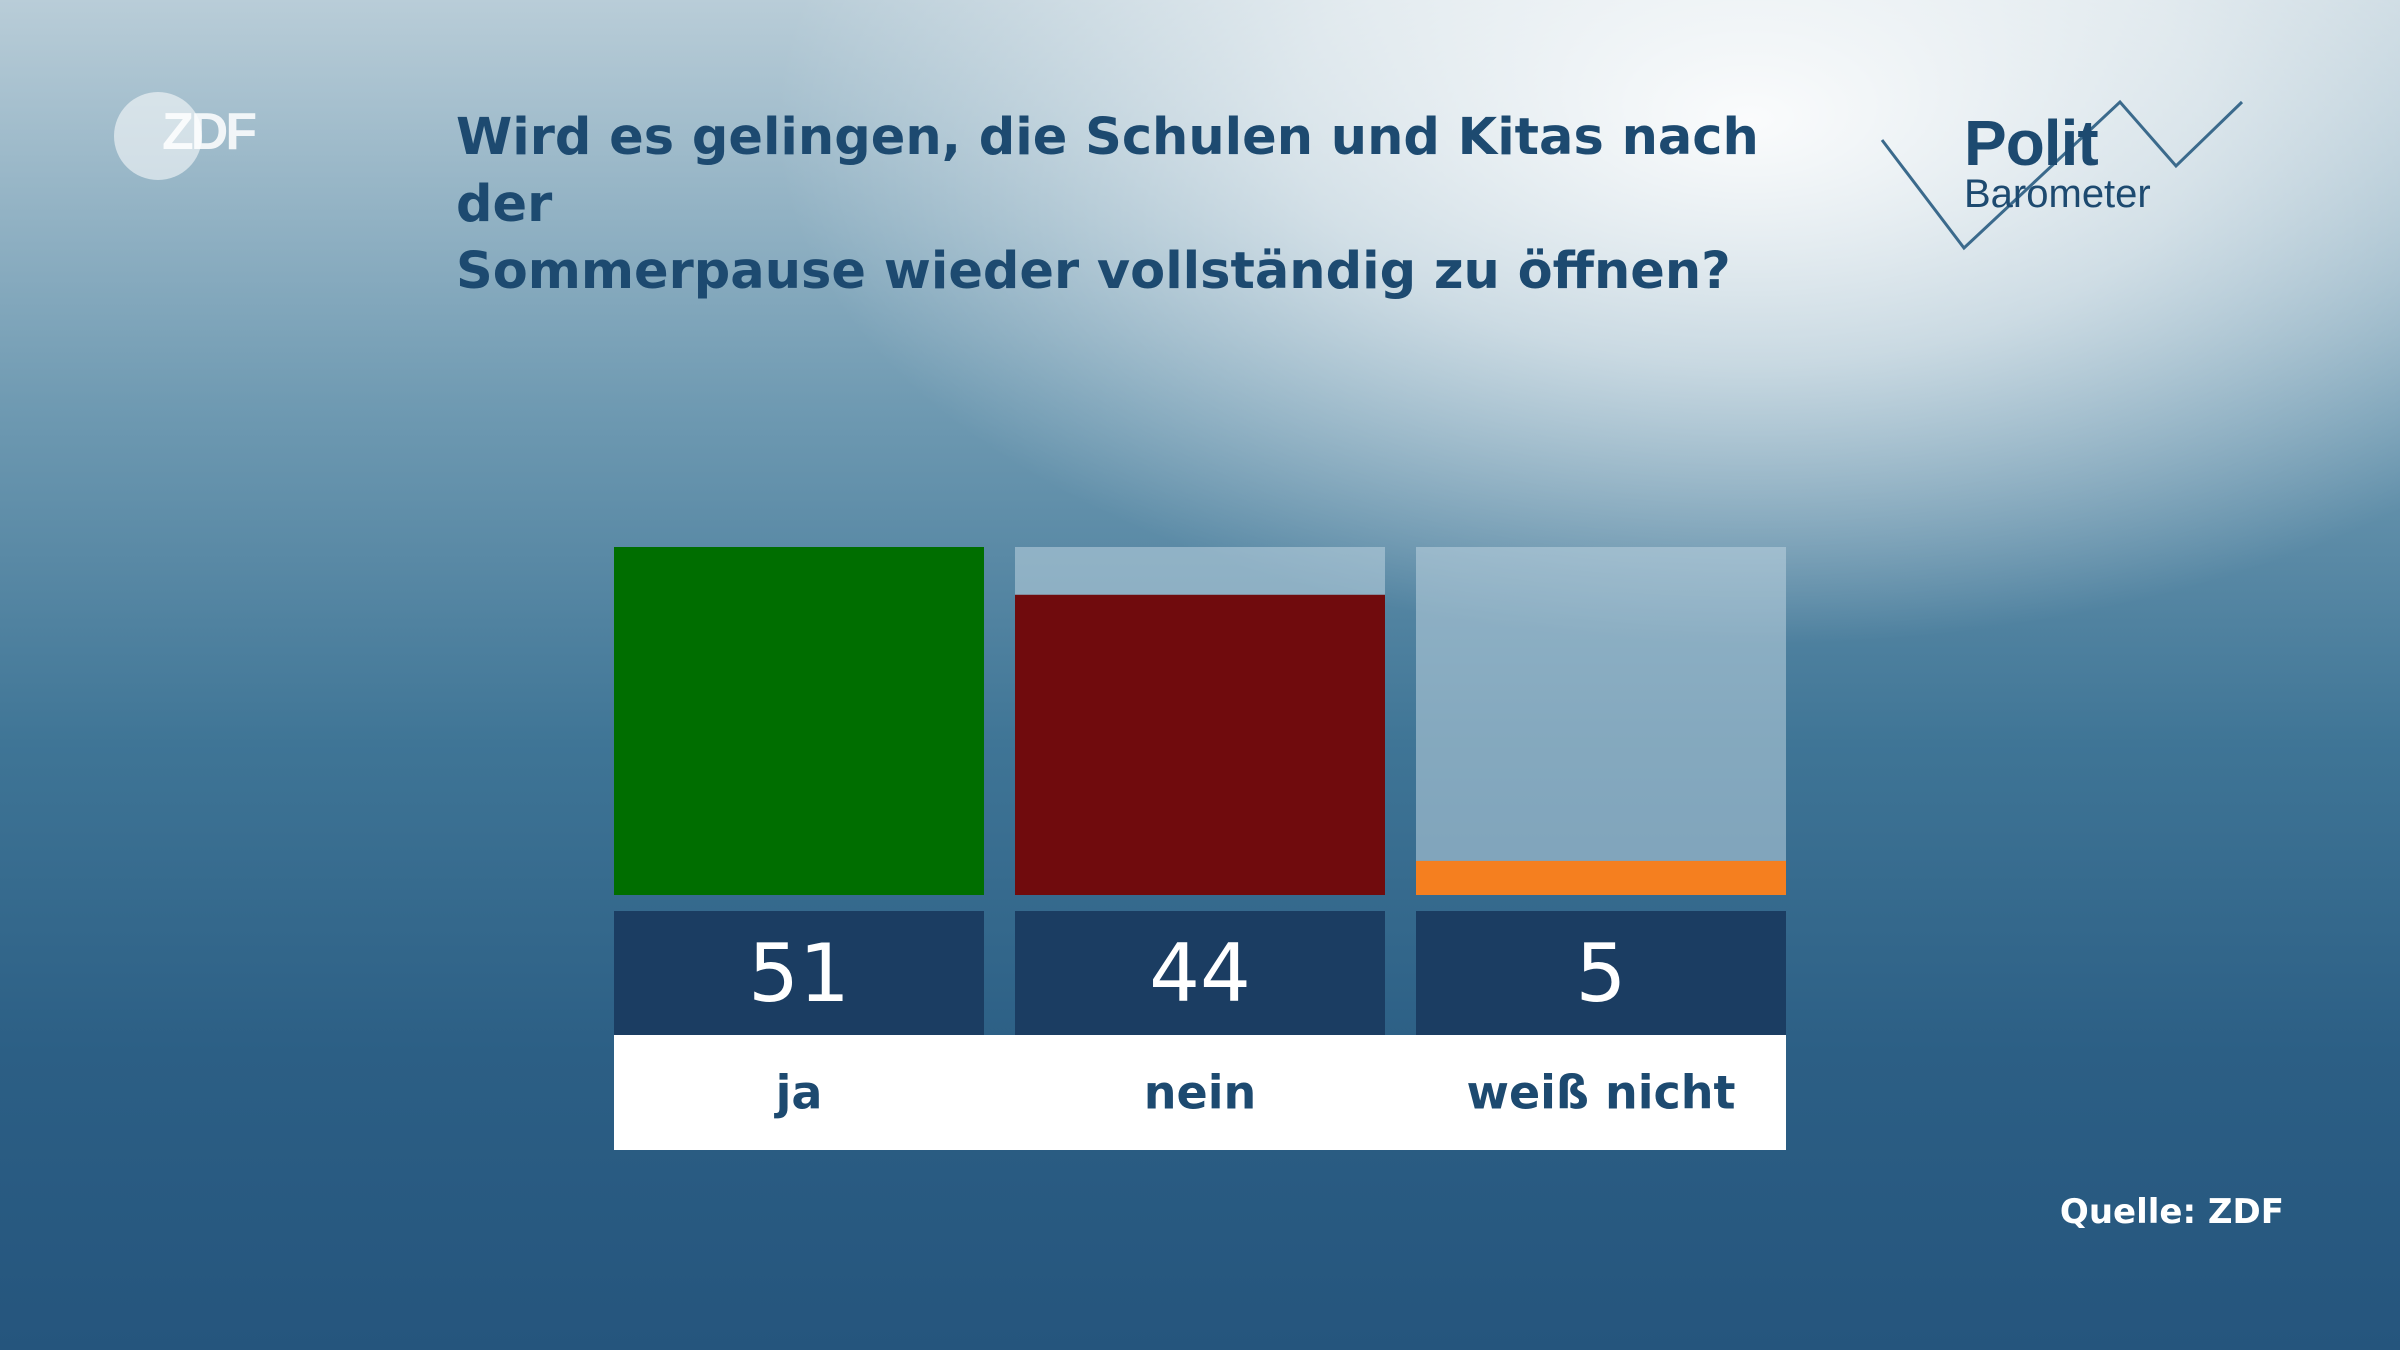 This screenshot has height=1350, width=2400. Describe the element at coordinates (1601, 877) in the screenshot. I see `bar-weiss-nicht` at that location.